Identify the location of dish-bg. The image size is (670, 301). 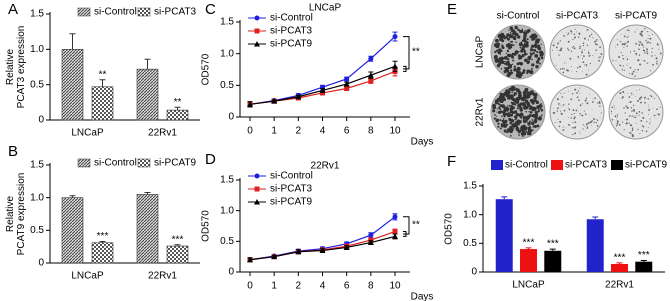
(577, 52).